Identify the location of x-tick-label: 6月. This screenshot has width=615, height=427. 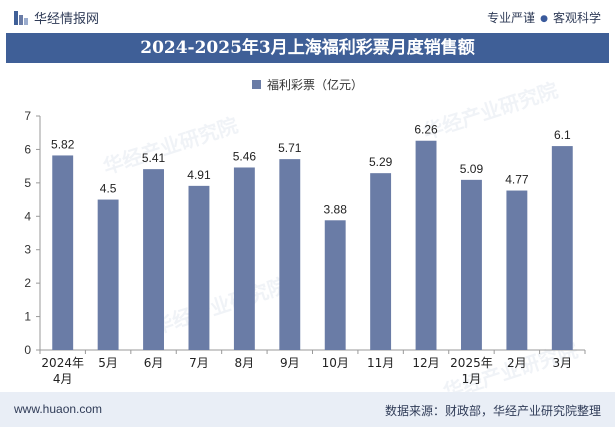
(154, 363).